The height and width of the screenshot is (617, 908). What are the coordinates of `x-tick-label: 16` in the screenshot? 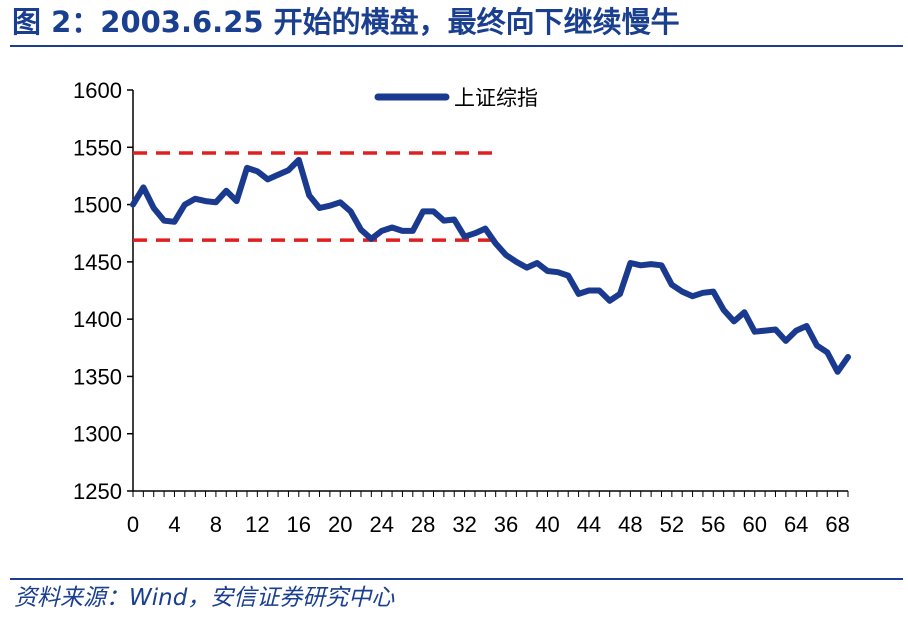 It's located at (299, 524).